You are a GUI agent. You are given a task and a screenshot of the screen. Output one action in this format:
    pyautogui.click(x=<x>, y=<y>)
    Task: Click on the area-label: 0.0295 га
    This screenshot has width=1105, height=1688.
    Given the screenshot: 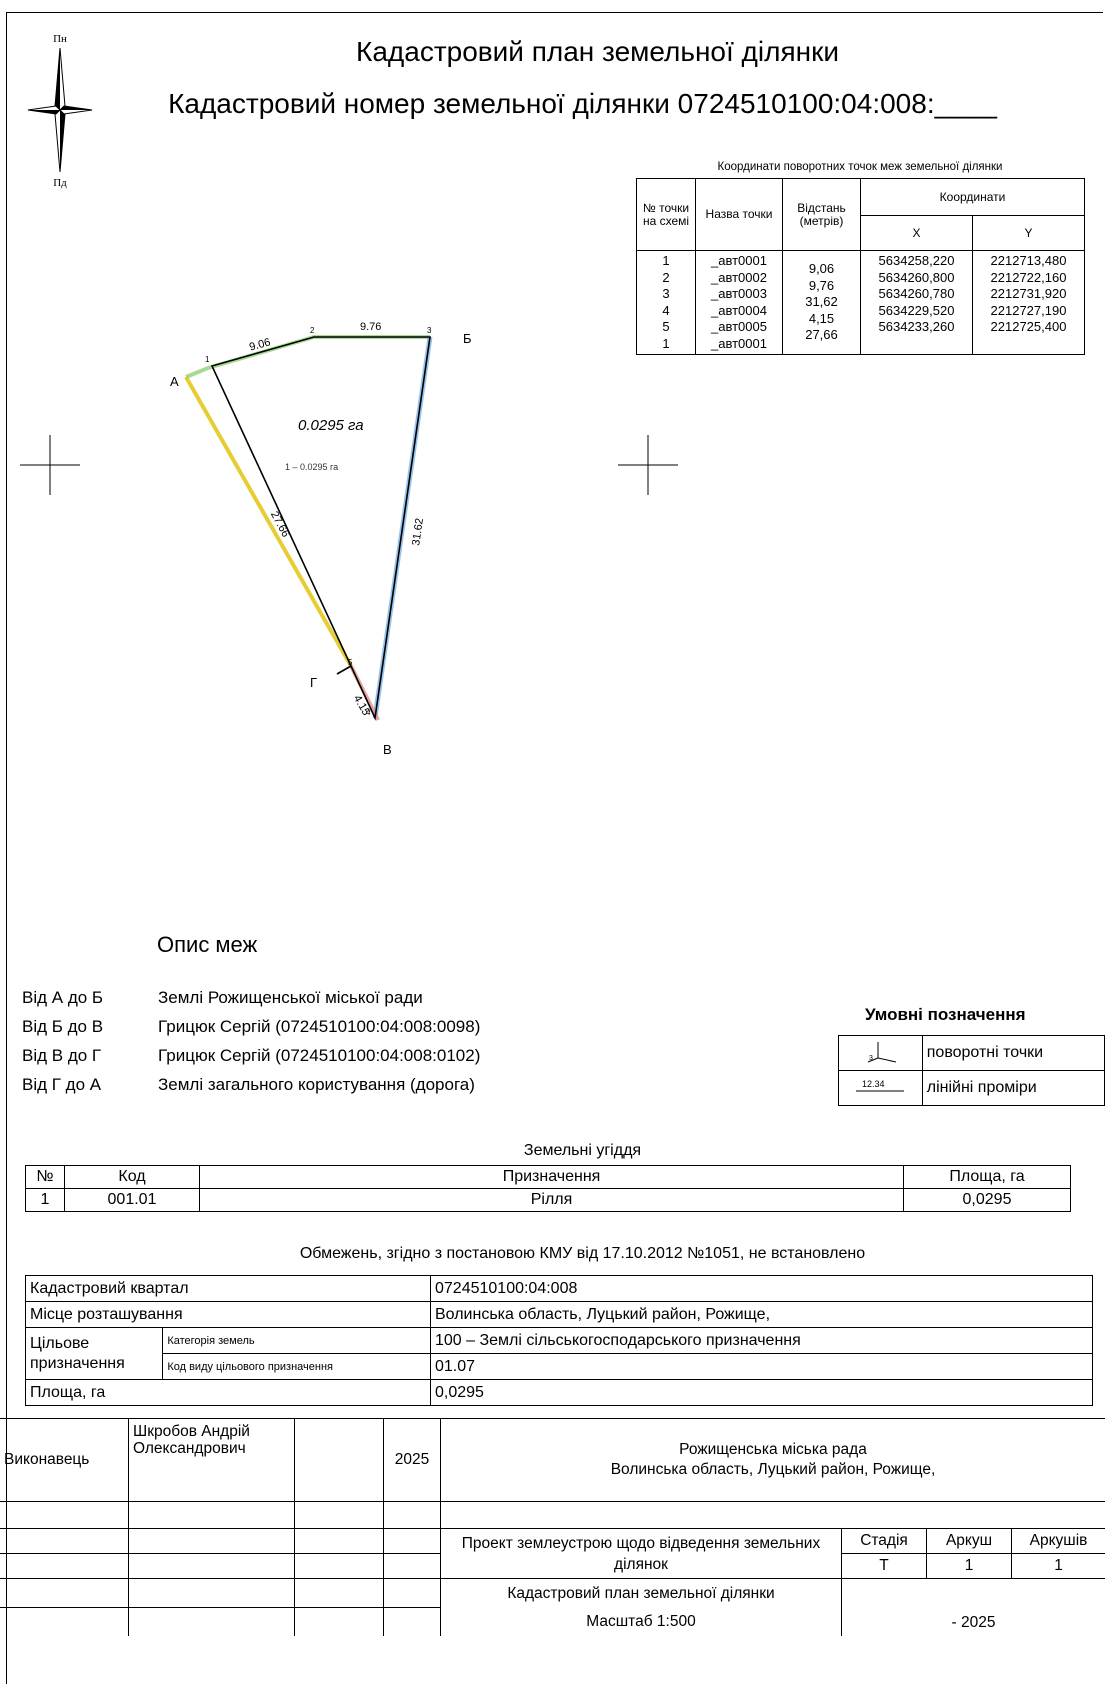 What is the action you would take?
    pyautogui.click(x=331, y=425)
    